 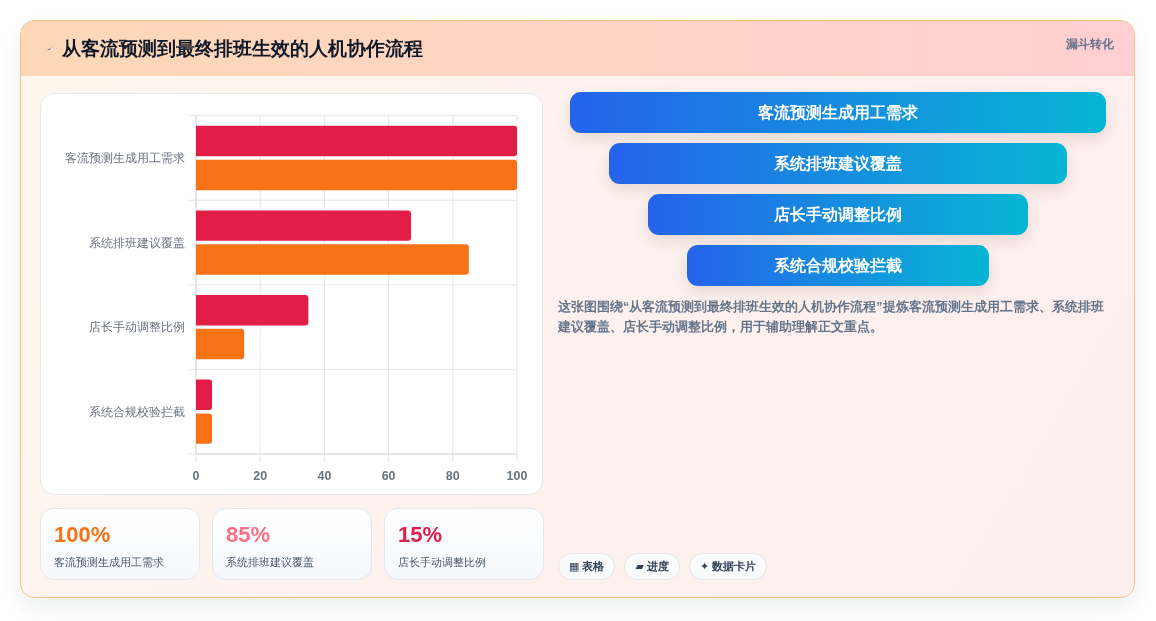 I want to click on text: ▰ 进度, so click(x=652, y=566).